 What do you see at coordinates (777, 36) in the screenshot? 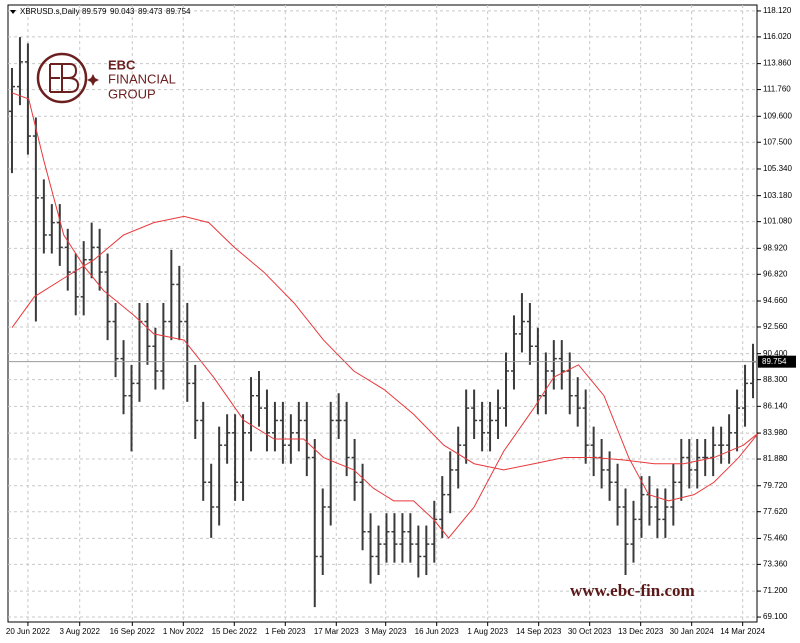
I see `y-tick-label: 116.020` at bounding box center [777, 36].